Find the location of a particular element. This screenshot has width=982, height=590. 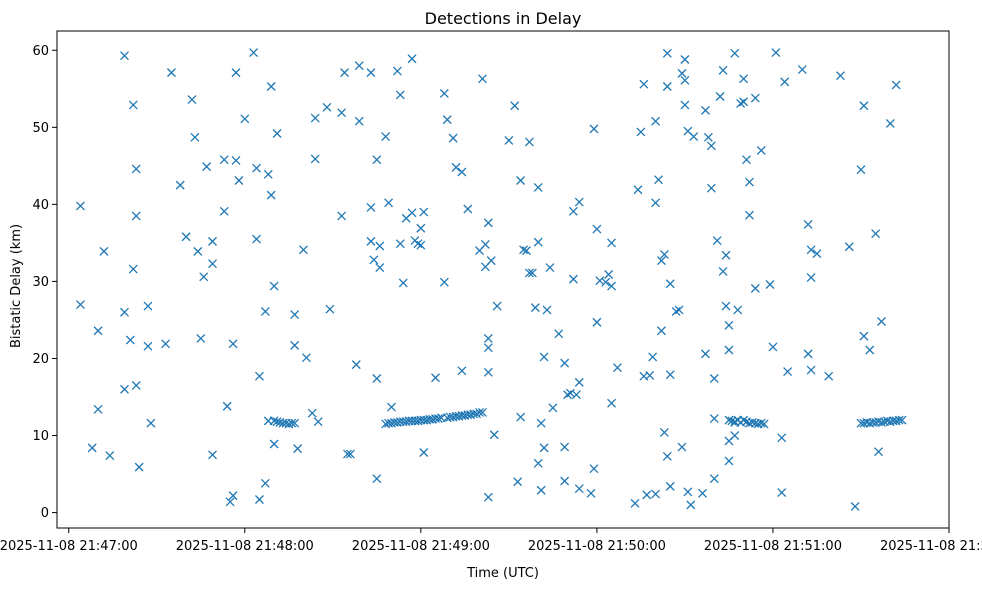

x-tick-label: 2025-11-08 21:51:00 is located at coordinates (773, 546).